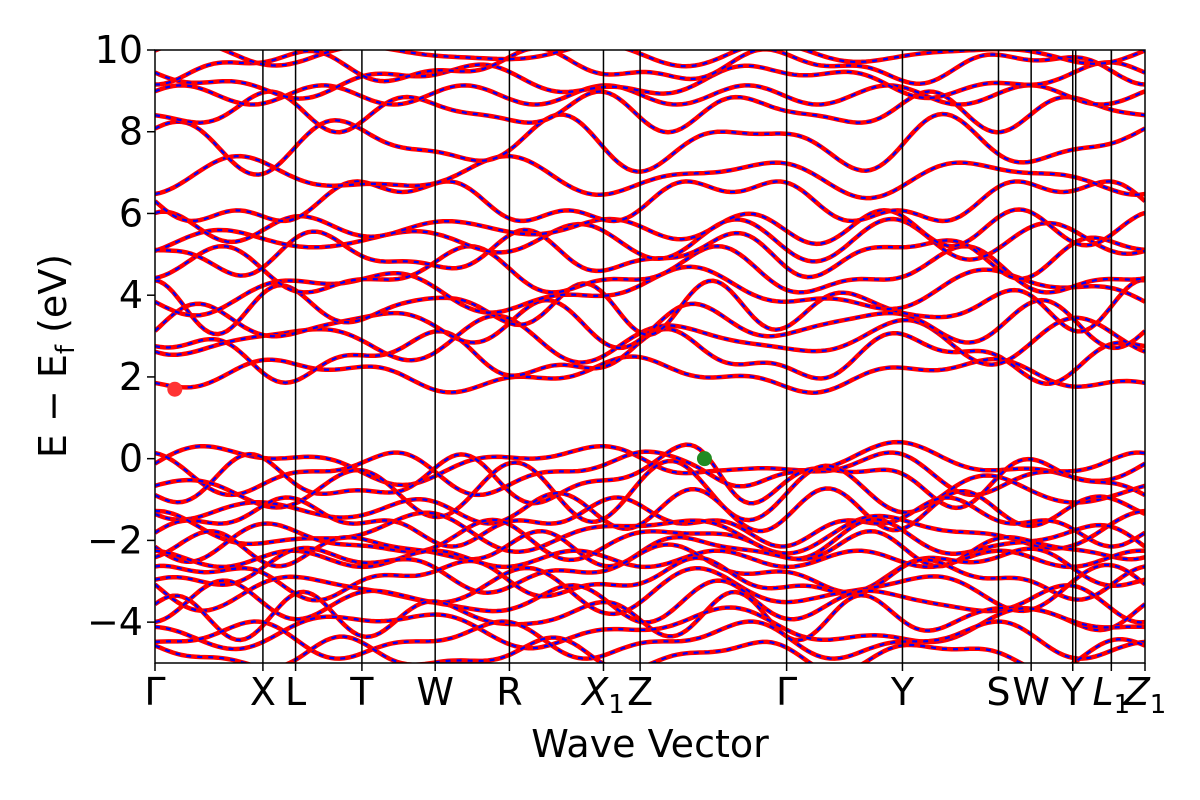  What do you see at coordinates (650, 579) in the screenshot?
I see `valence-band-12-spin-down` at bounding box center [650, 579].